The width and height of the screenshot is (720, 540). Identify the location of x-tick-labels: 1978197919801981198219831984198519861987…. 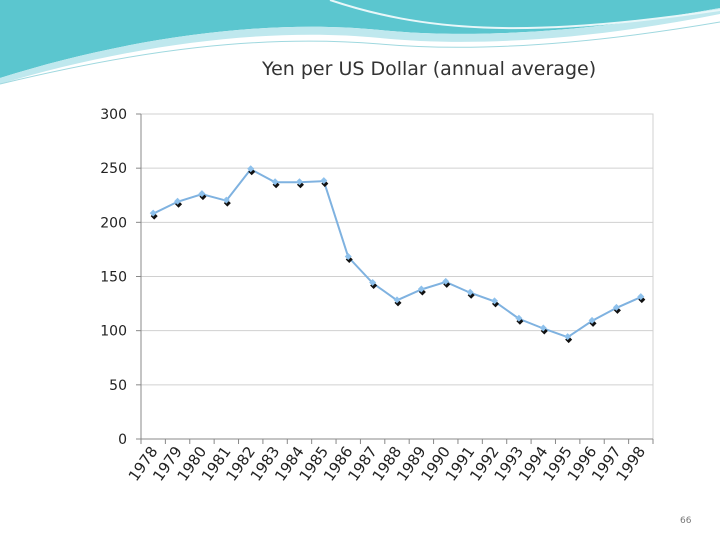
(387, 464).